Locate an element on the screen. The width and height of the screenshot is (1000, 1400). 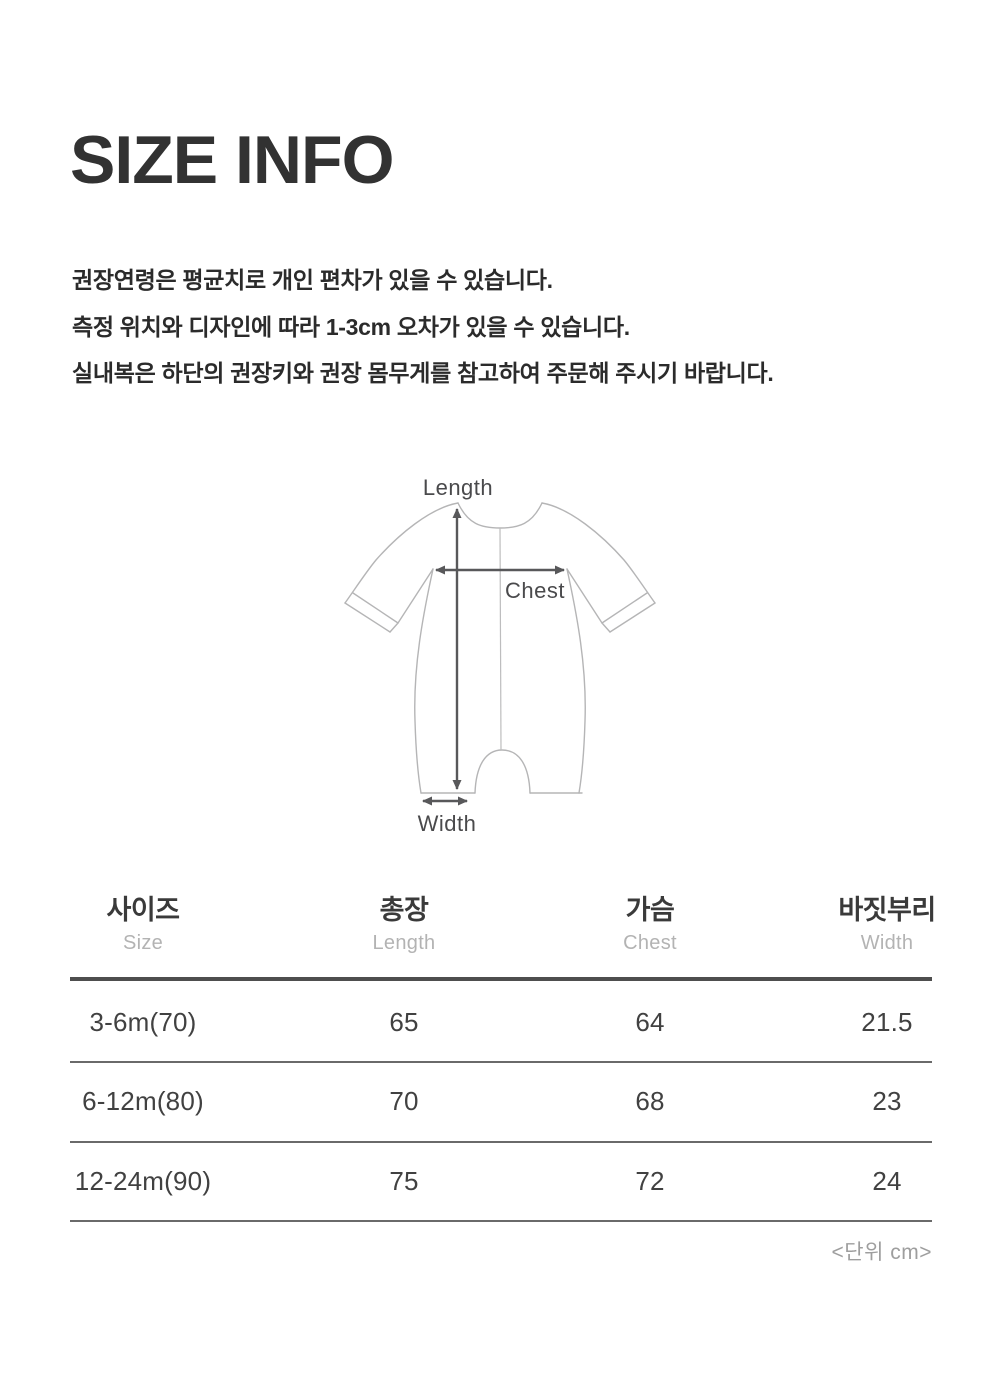
header-chest-ko: 가슴 is located at coordinates (650, 910).